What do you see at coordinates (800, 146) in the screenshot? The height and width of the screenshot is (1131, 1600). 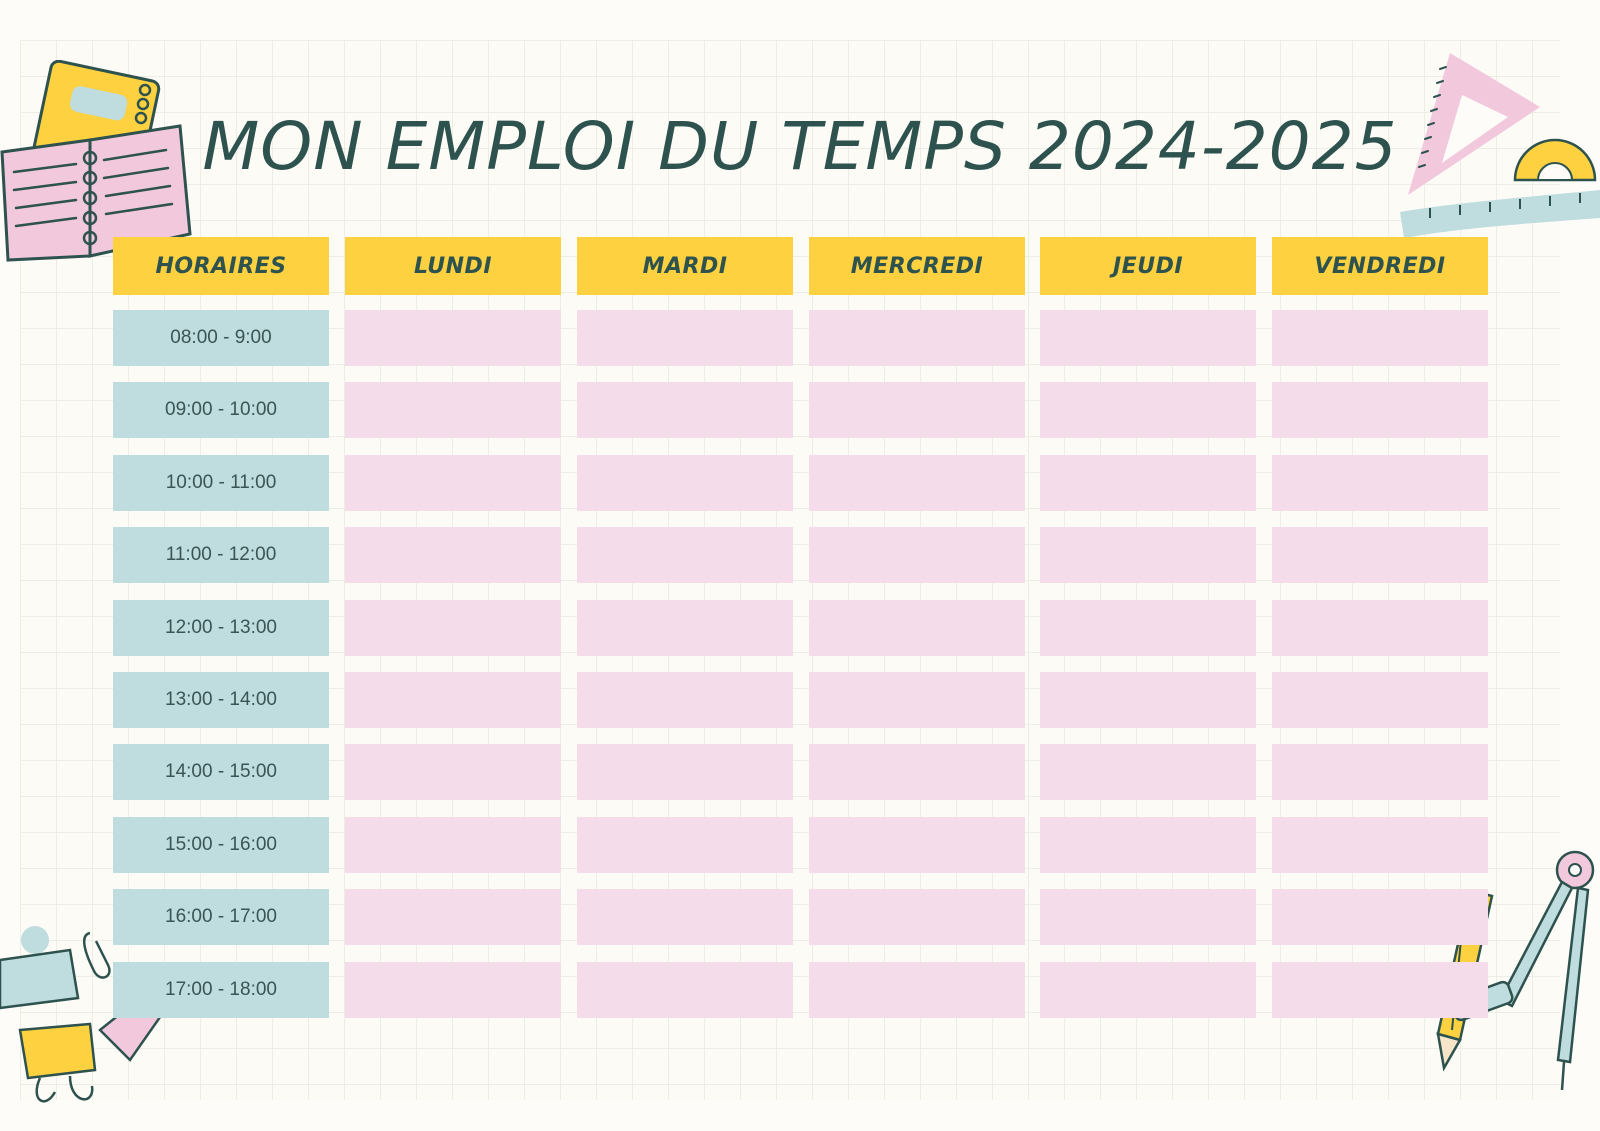 I see `page-title: MON EMPLOI DU TEMPS 2024-2025` at bounding box center [800, 146].